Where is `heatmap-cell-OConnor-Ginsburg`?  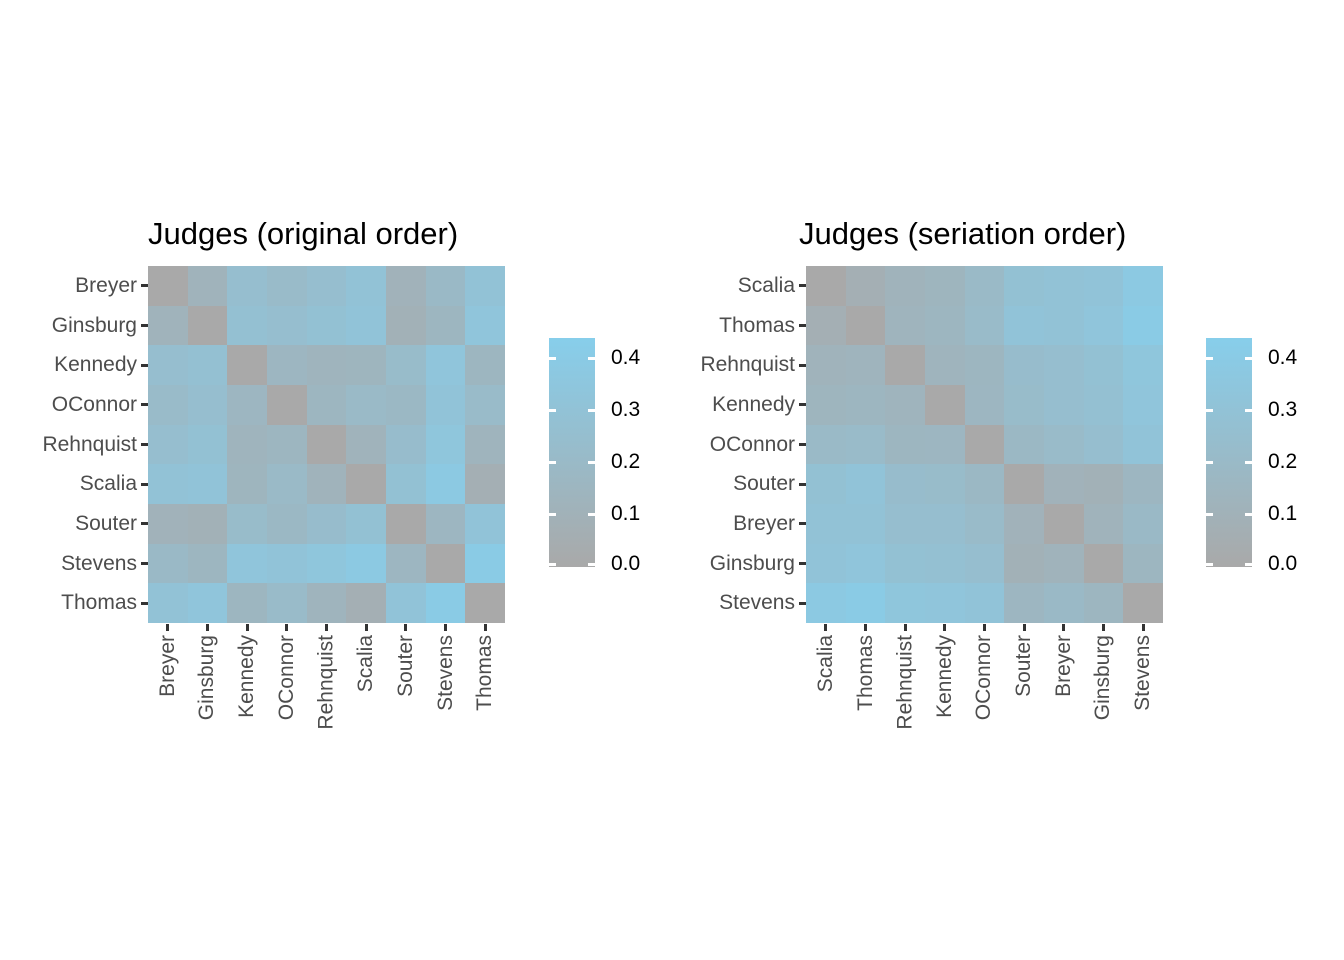
heatmap-cell-OConnor-Ginsburg is located at coordinates (1103, 444).